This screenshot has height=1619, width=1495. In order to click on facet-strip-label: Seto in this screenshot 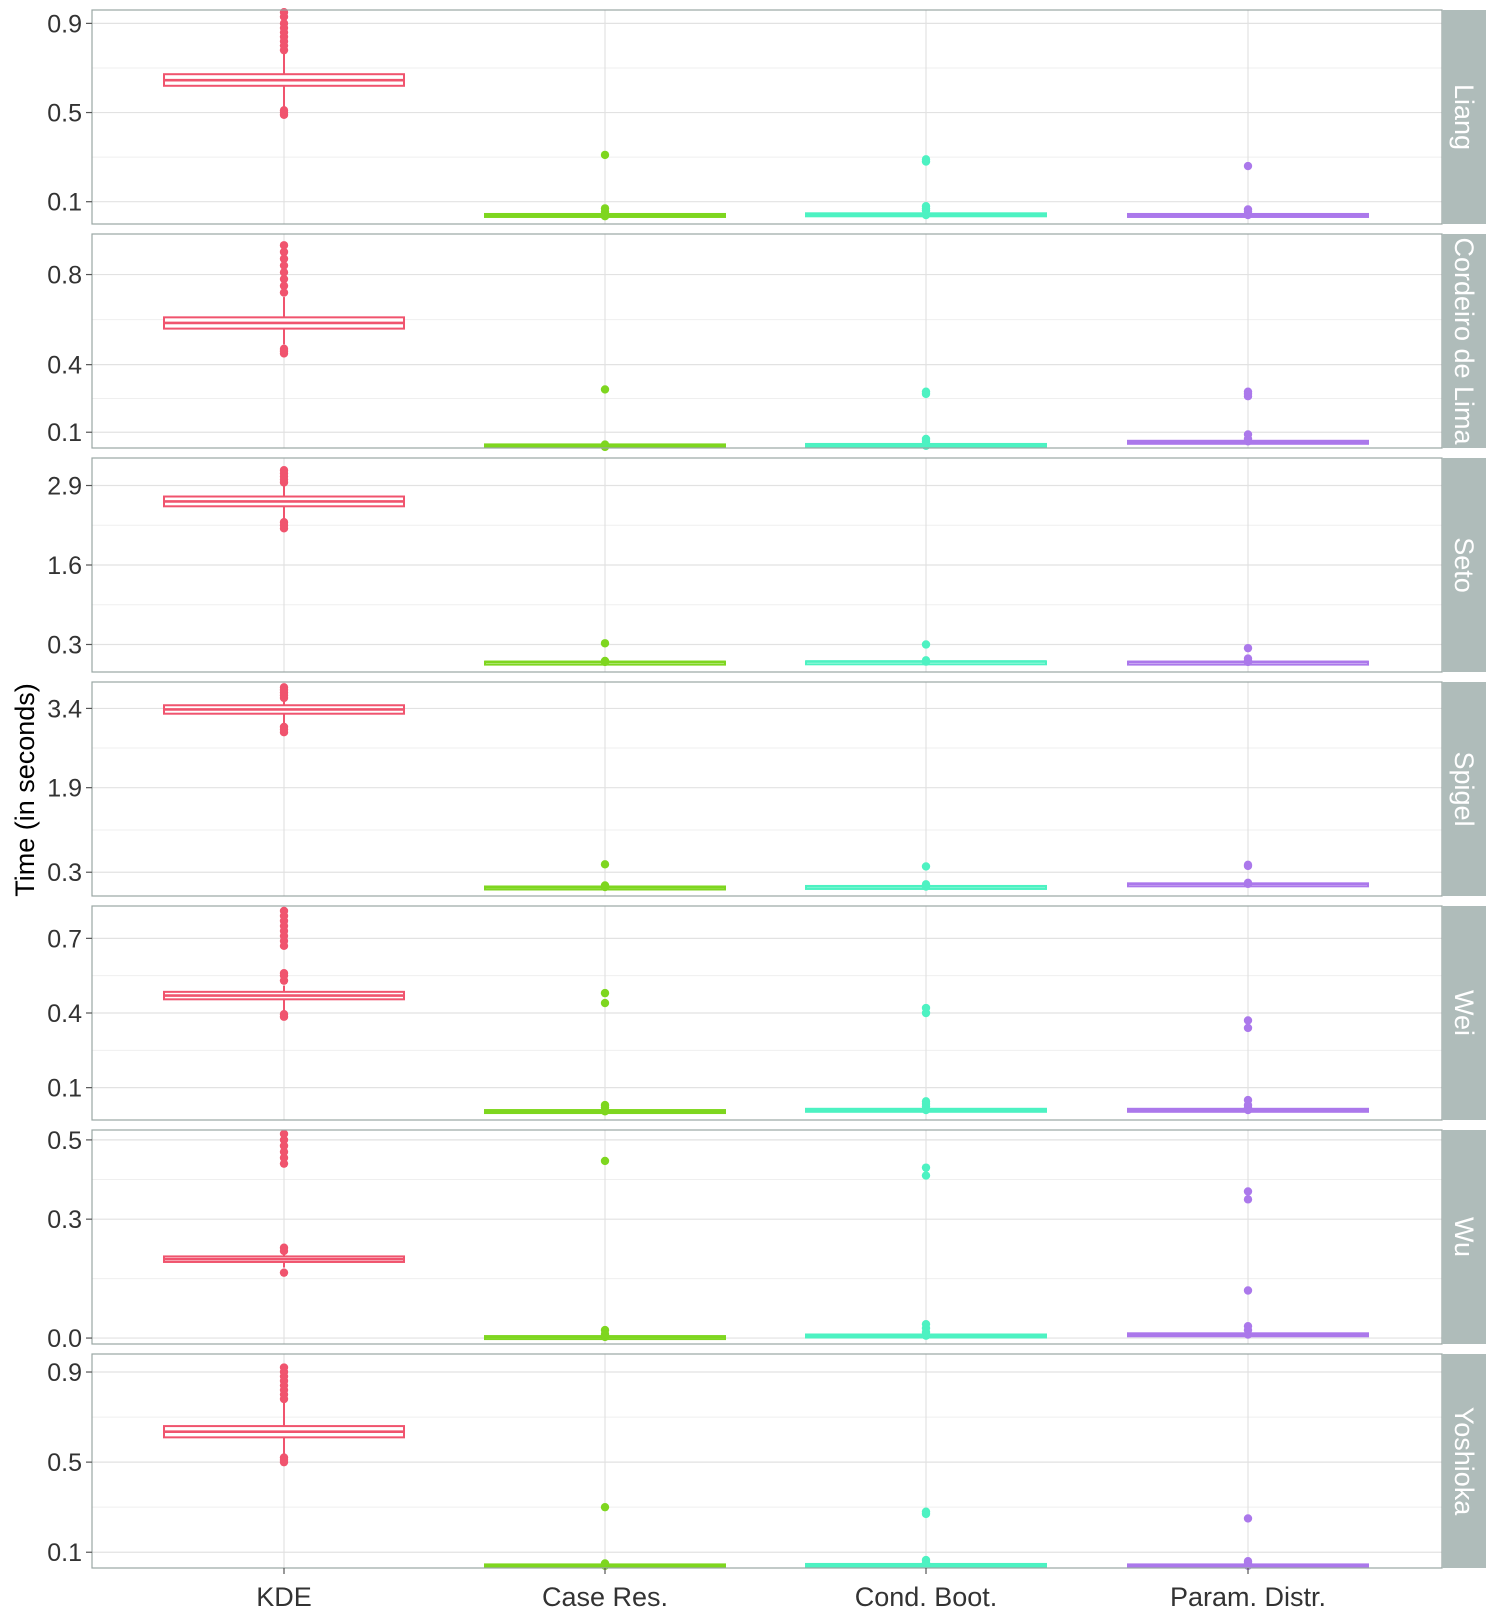, I will do `click(1464, 565)`.